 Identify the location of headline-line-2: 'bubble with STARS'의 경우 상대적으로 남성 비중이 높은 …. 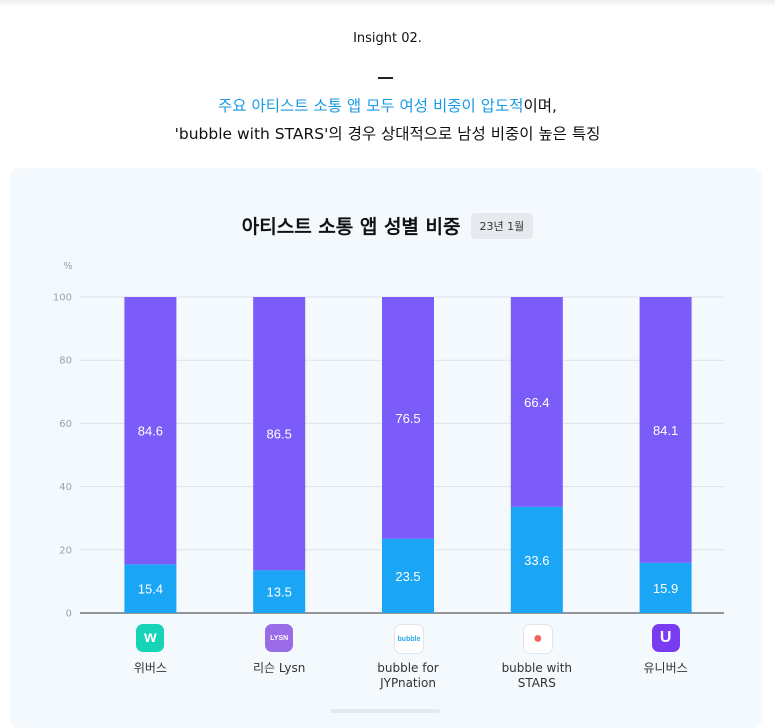
(387, 134).